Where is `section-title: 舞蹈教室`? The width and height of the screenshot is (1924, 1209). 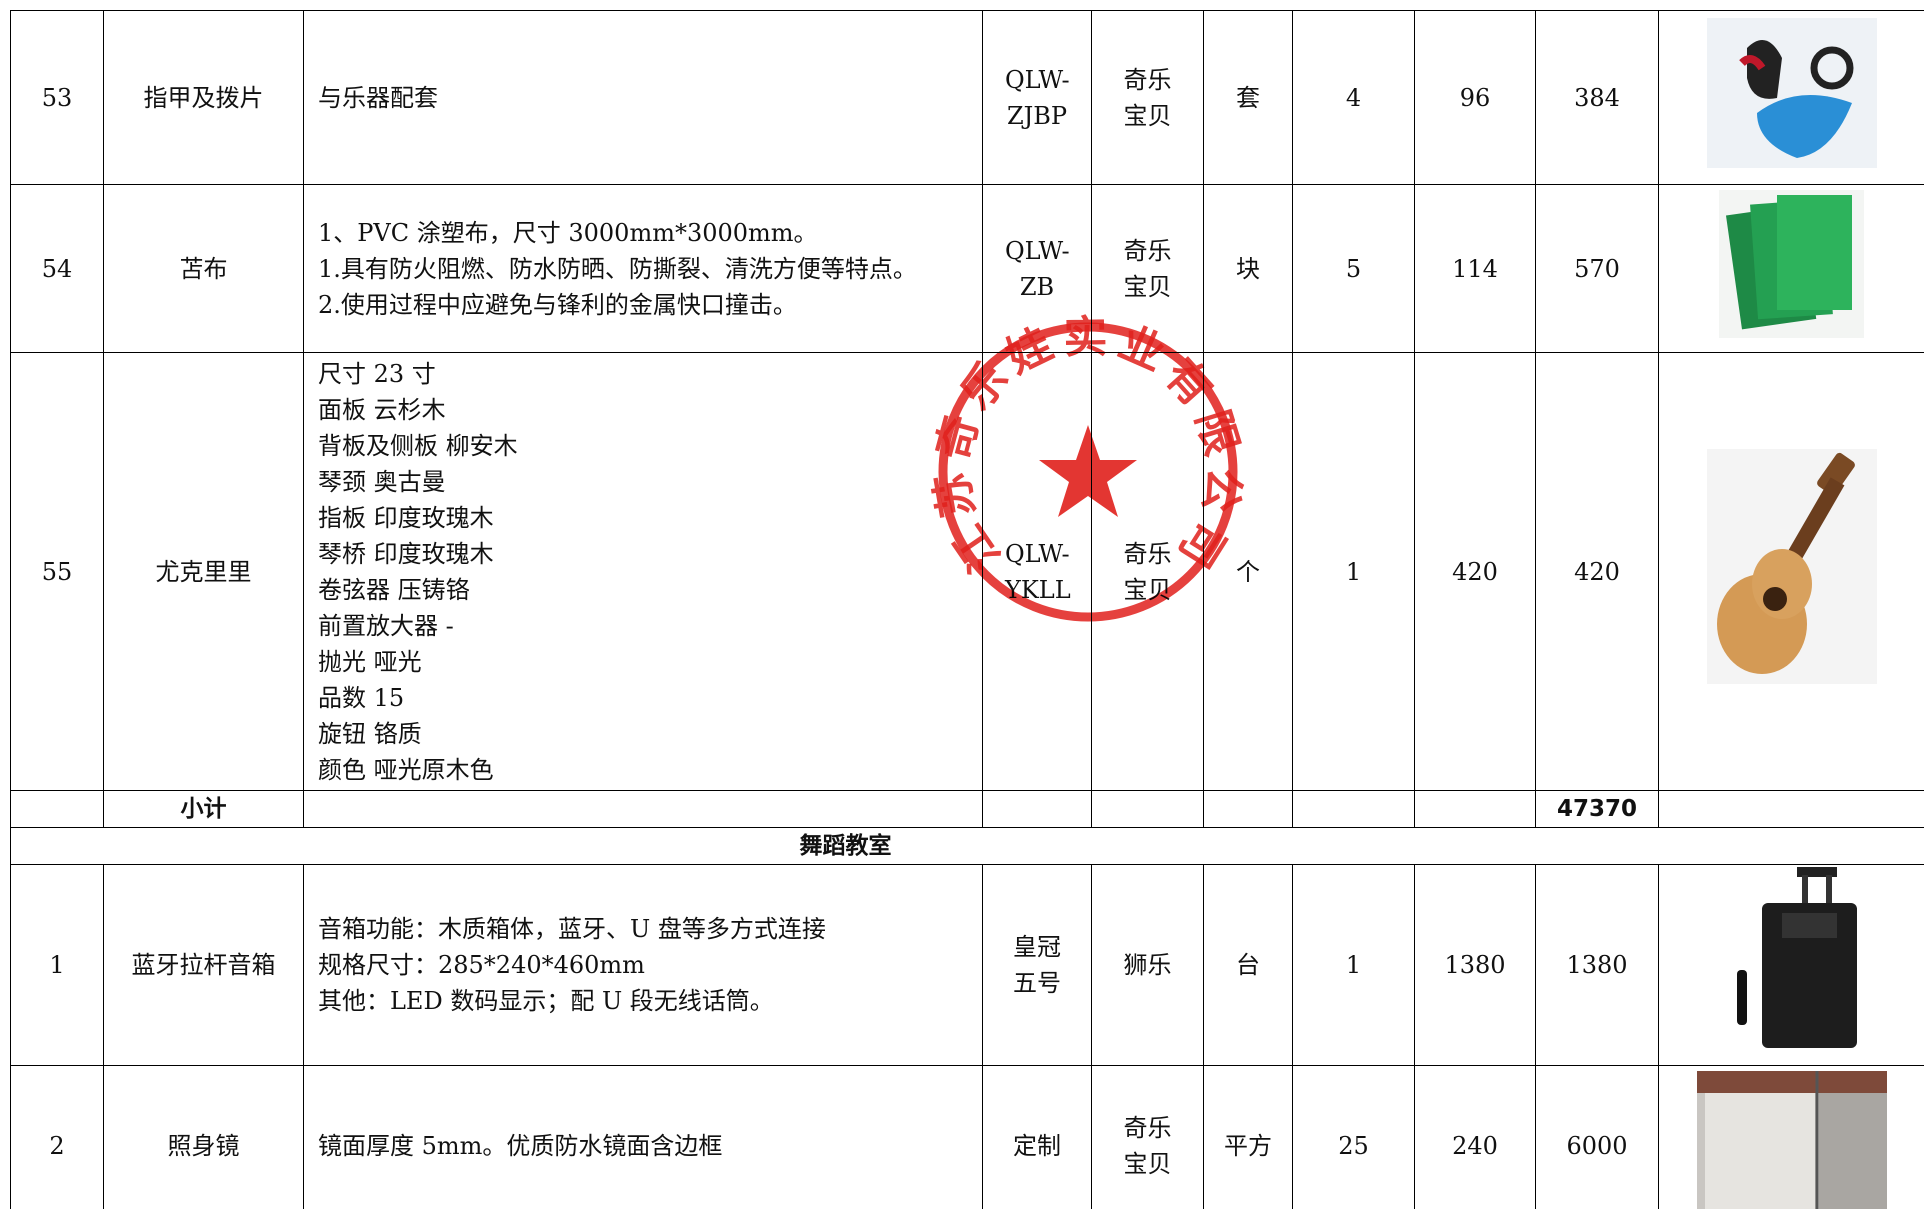 section-title: 舞蹈教室 is located at coordinates (845, 846).